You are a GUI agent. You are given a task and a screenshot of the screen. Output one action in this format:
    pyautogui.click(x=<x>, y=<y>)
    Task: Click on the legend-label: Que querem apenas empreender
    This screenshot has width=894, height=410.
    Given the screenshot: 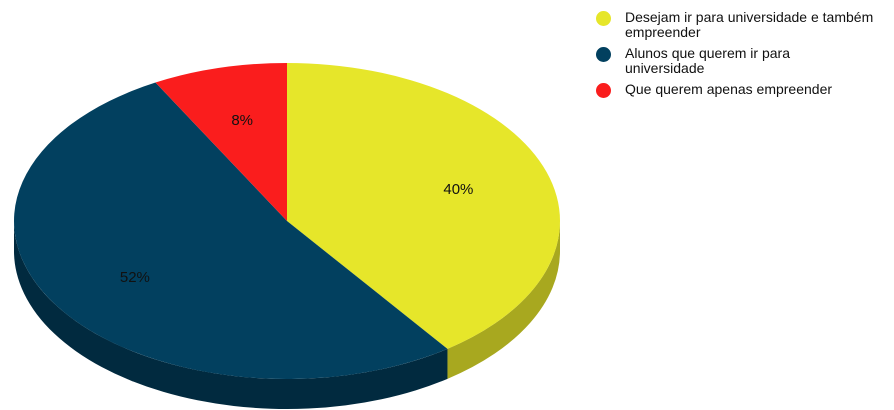 What is the action you would take?
    pyautogui.click(x=729, y=89)
    